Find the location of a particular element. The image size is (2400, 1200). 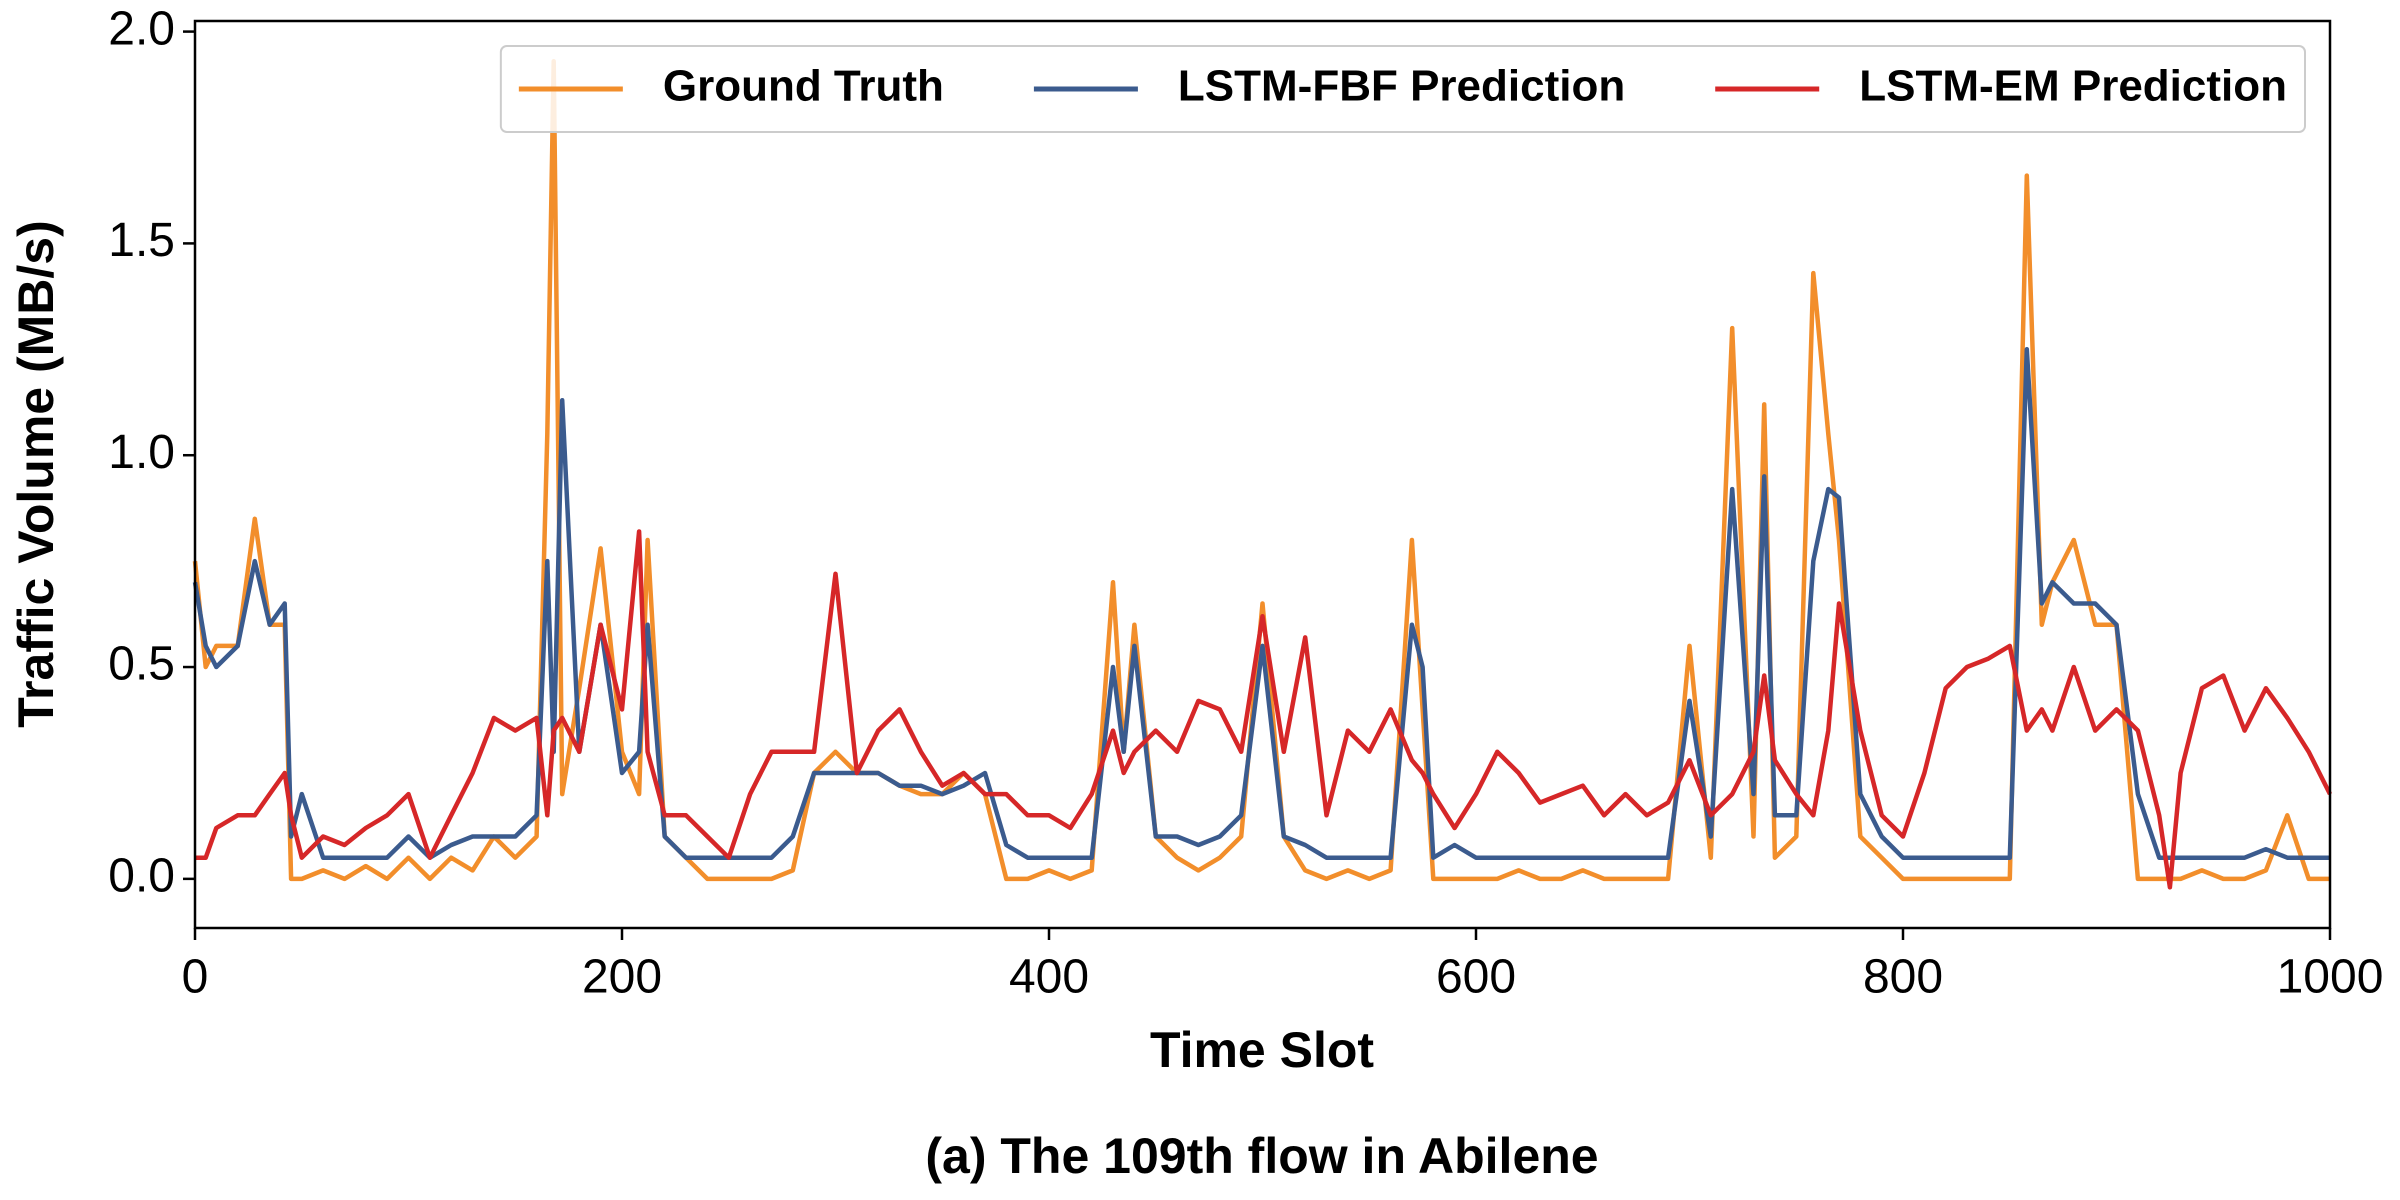

y-tick-label: 0.5 is located at coordinates (141, 664).